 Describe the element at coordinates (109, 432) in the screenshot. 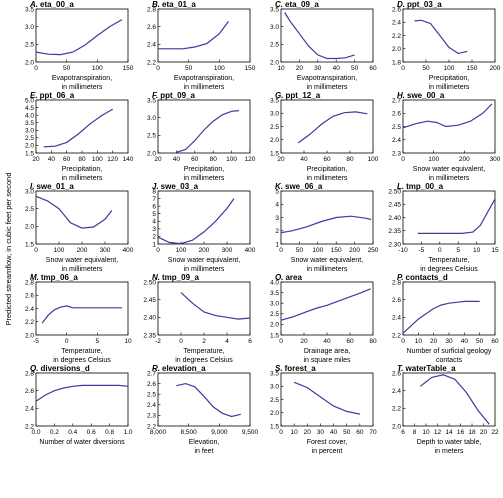

I see `x-tick-label: 0.8` at that location.